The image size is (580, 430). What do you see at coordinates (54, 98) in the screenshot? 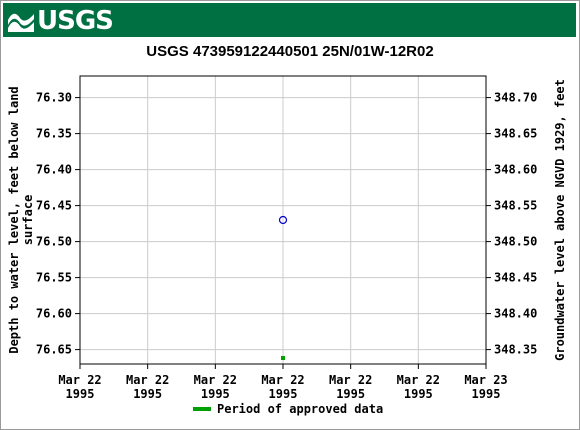
I see `y-tick-label-left: 76.30` at bounding box center [54, 98].